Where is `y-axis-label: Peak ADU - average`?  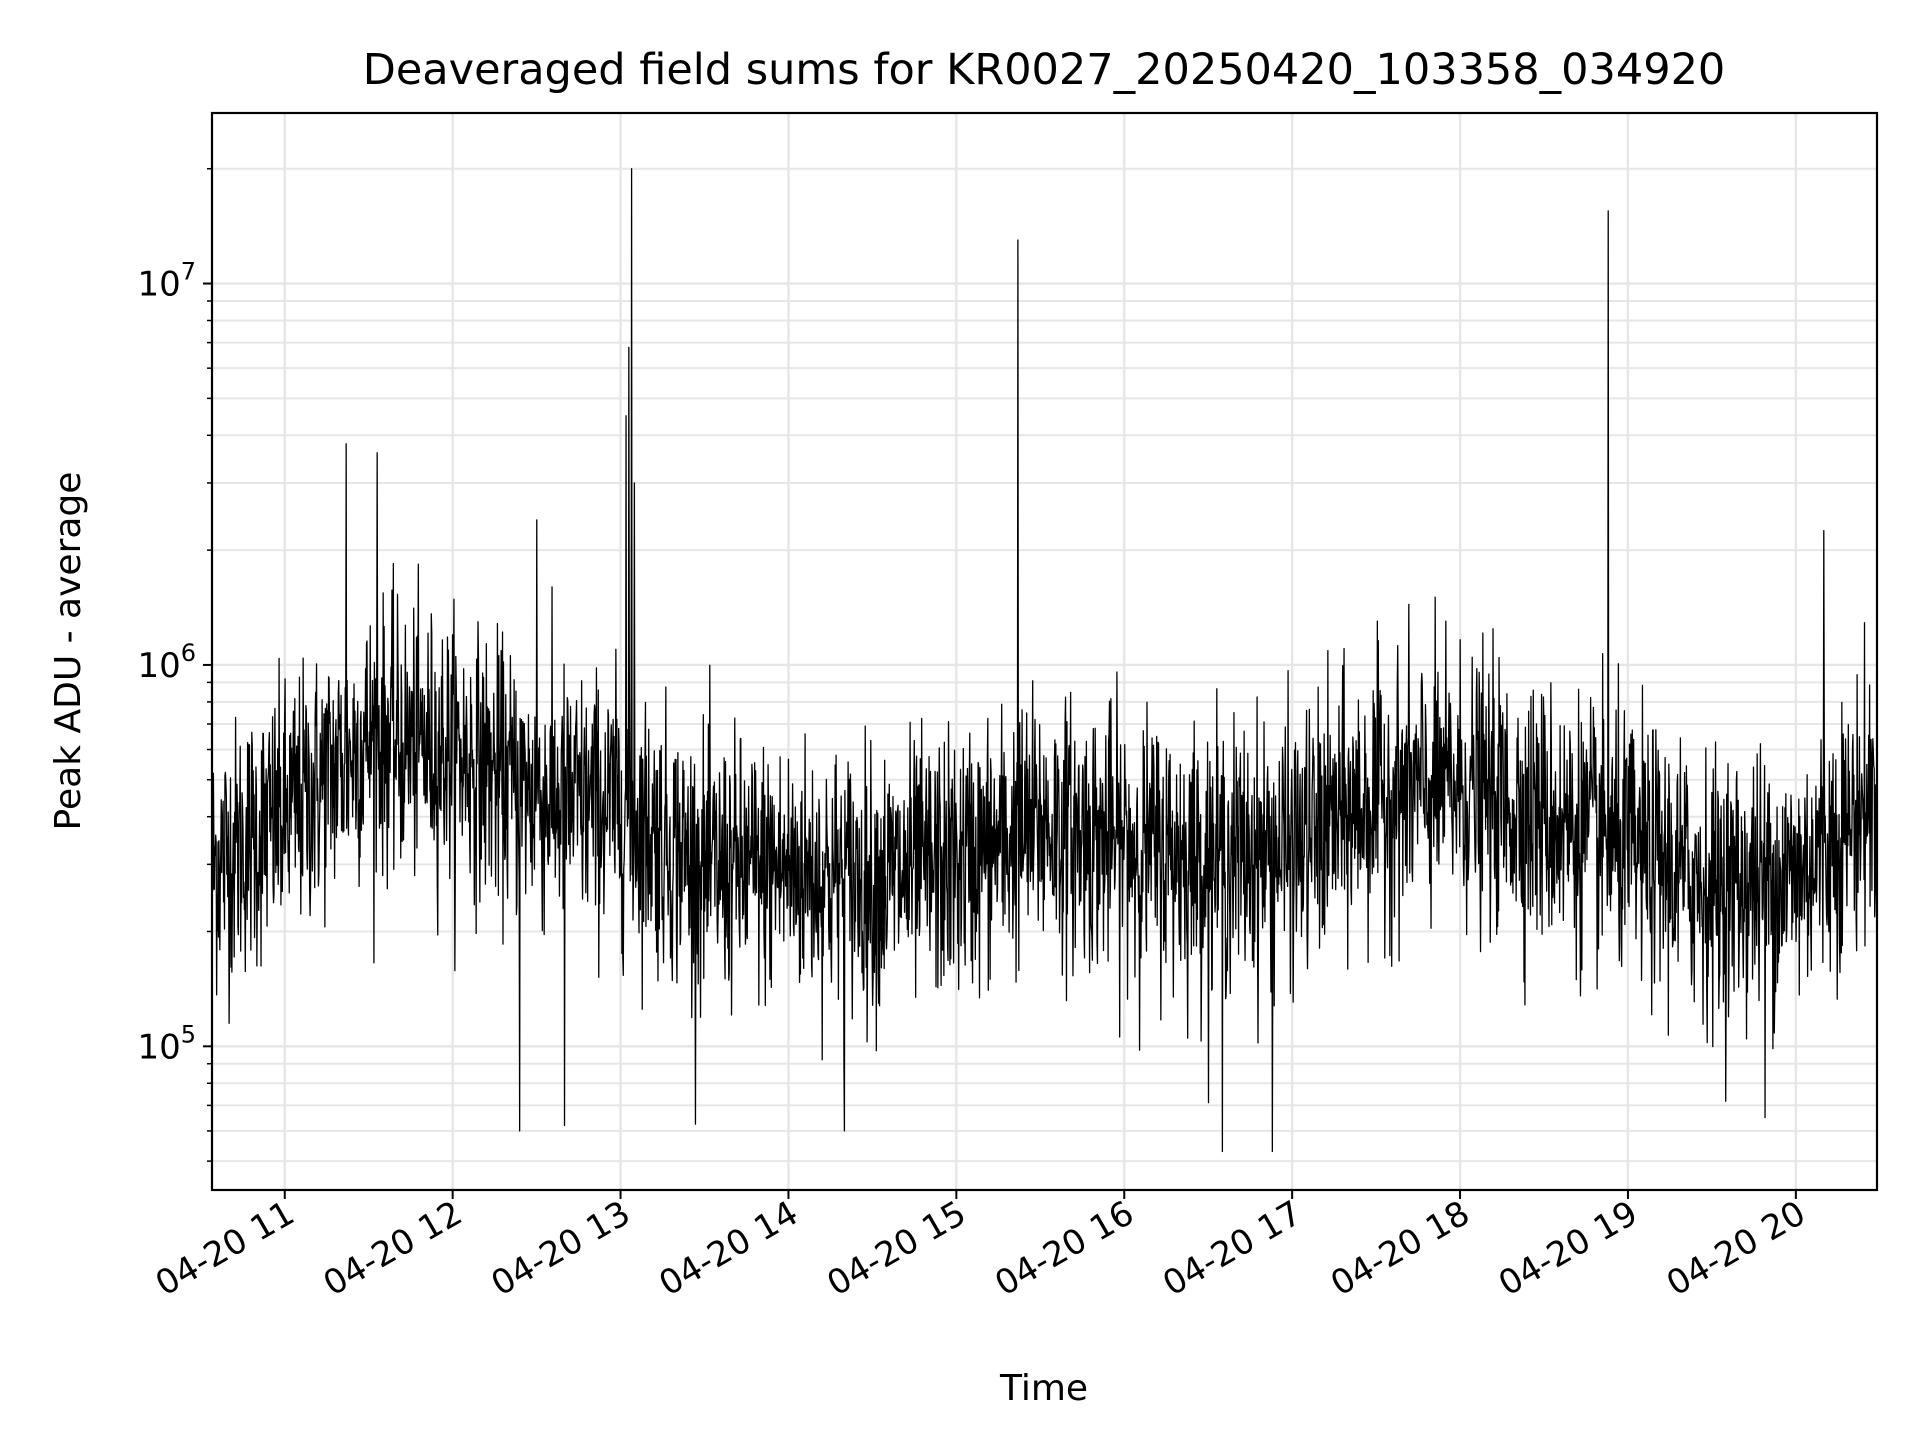
y-axis-label: Peak ADU - average is located at coordinates (68, 651).